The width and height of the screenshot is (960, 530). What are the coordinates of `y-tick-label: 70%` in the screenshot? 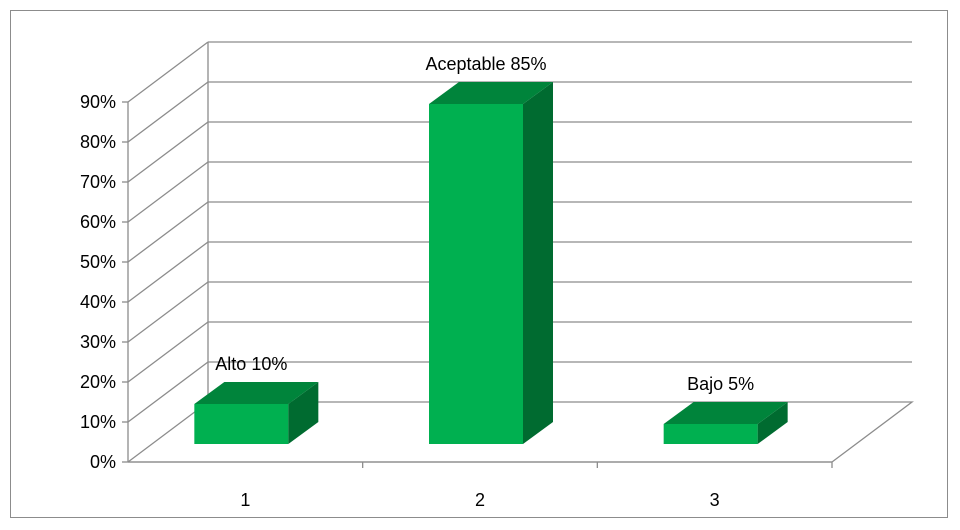 It's located at (98, 182).